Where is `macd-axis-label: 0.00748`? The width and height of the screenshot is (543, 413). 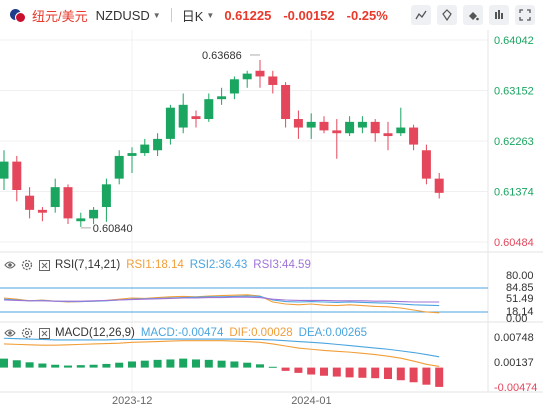 macd-axis-label: 0.00748 is located at coordinates (514, 338).